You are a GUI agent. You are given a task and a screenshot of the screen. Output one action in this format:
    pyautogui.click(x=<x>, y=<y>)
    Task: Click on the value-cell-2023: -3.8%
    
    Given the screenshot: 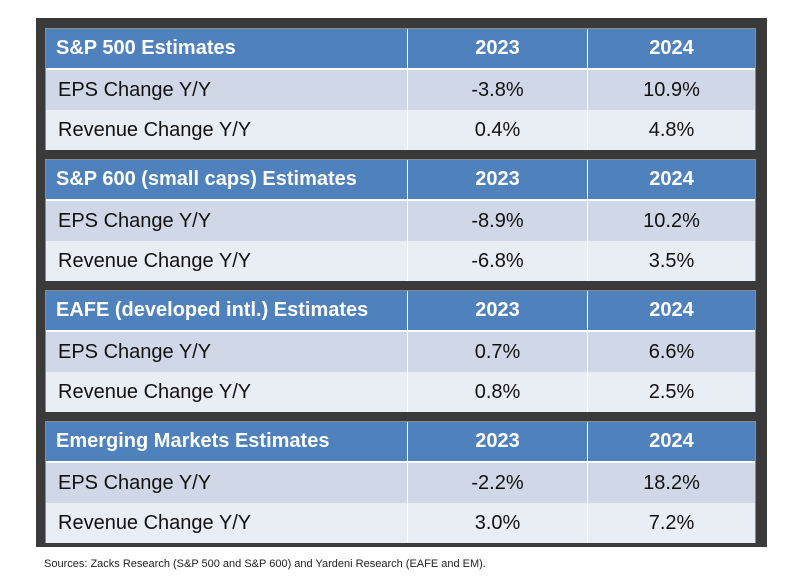 What is the action you would take?
    pyautogui.click(x=498, y=90)
    